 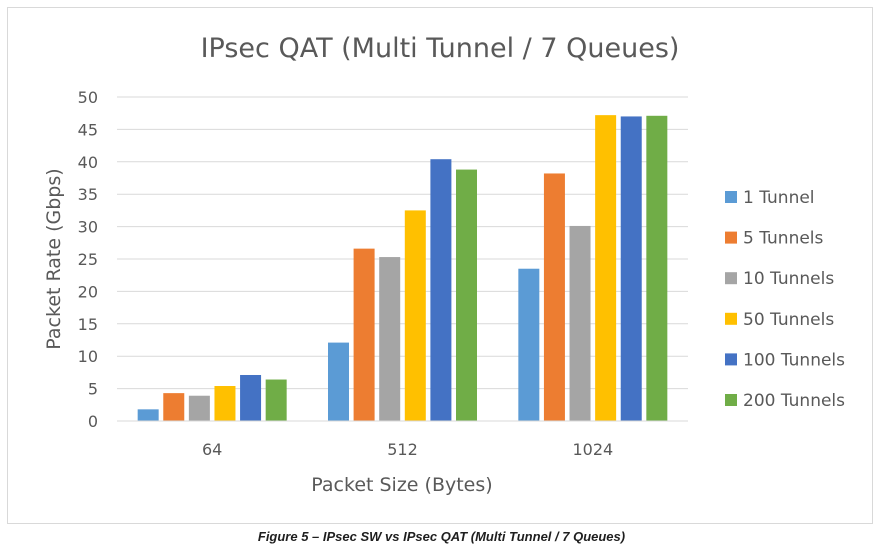 What do you see at coordinates (592, 449) in the screenshot?
I see `x-tick-label: 1024` at bounding box center [592, 449].